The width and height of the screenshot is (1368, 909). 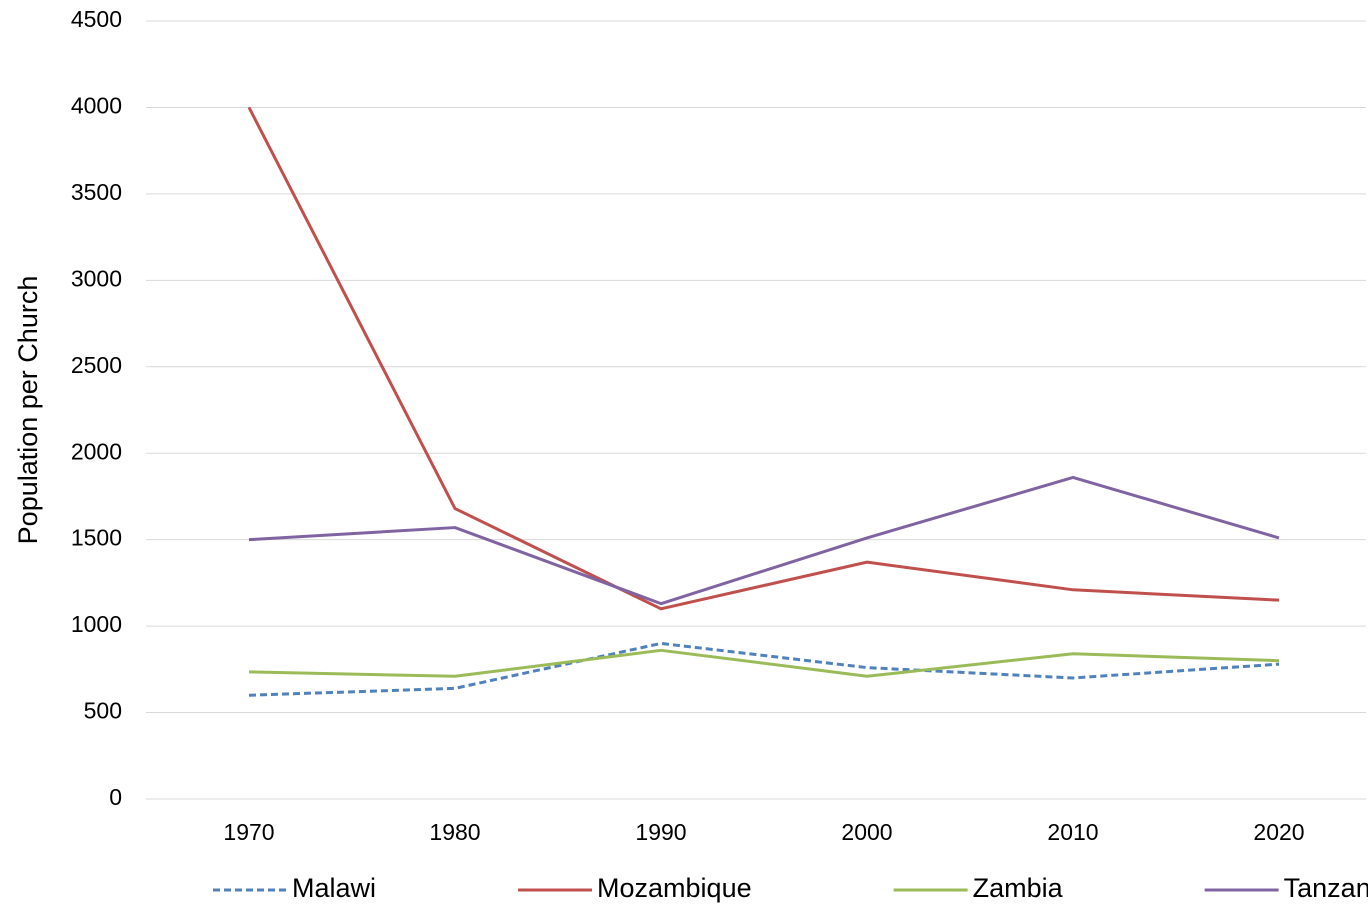 I want to click on x-tick-label: 2010, so click(x=1072, y=832).